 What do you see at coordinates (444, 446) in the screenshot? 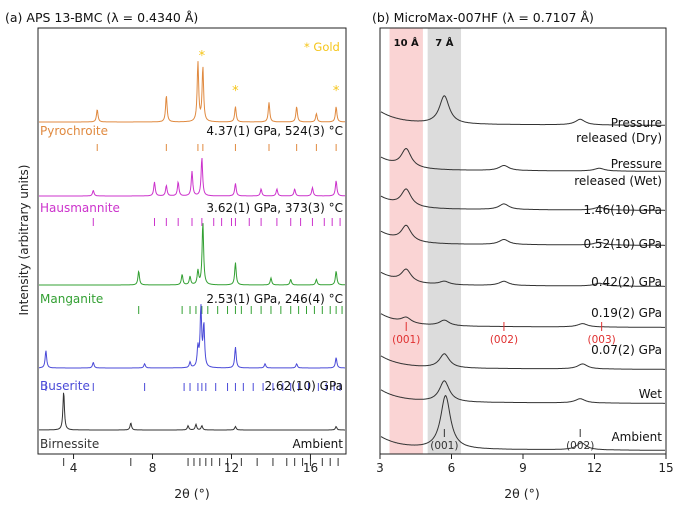
I see `black-reflection-label: (001)` at bounding box center [444, 446].